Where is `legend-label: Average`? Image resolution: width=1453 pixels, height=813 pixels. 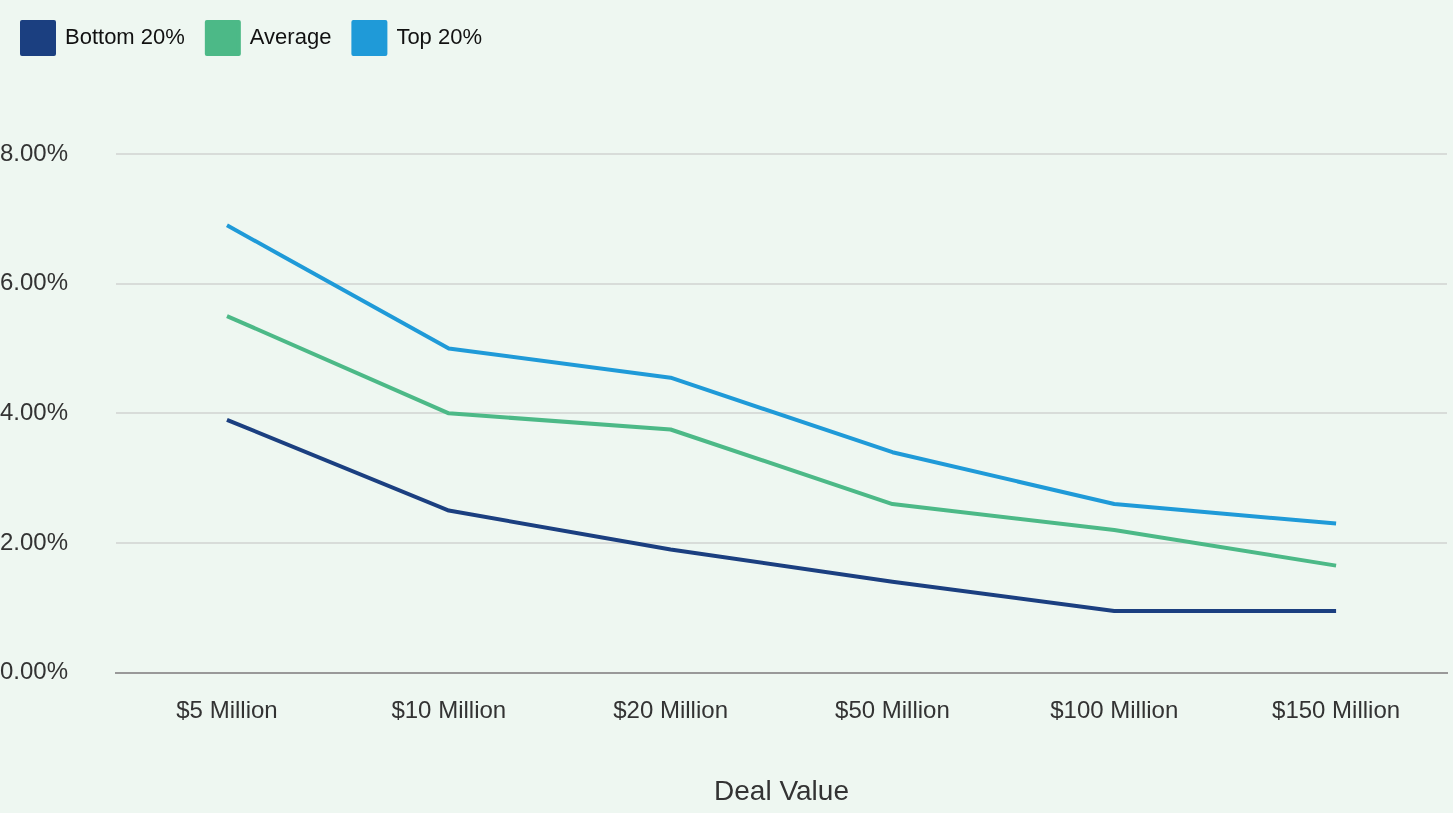
legend-label: Average is located at coordinates (290, 37).